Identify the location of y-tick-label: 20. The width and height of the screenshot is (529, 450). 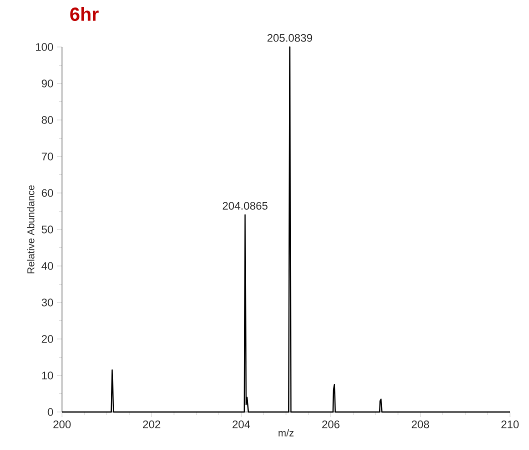
(48, 339).